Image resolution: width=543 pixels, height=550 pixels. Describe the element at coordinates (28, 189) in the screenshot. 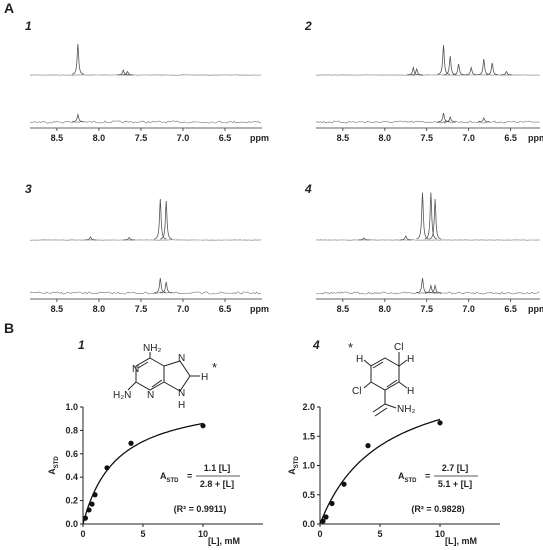

I see `panel-title: 3` at that location.